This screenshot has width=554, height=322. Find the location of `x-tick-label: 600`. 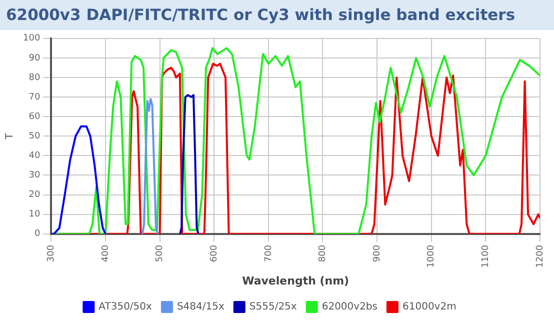

x-tick-label: 600 is located at coordinates (214, 253).